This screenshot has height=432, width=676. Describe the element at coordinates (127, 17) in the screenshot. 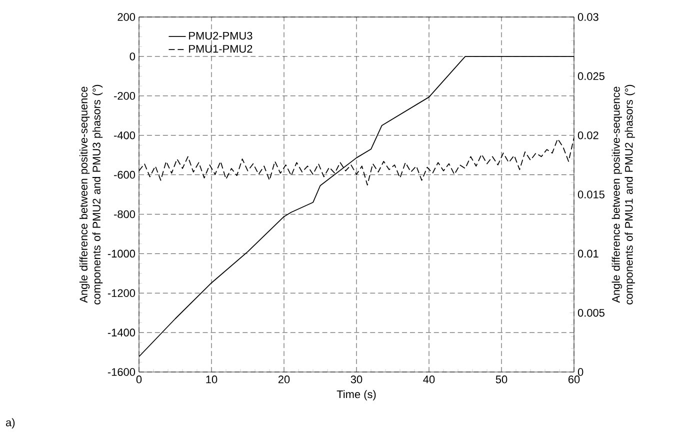

I see `y-tick-label: 200` at that location.